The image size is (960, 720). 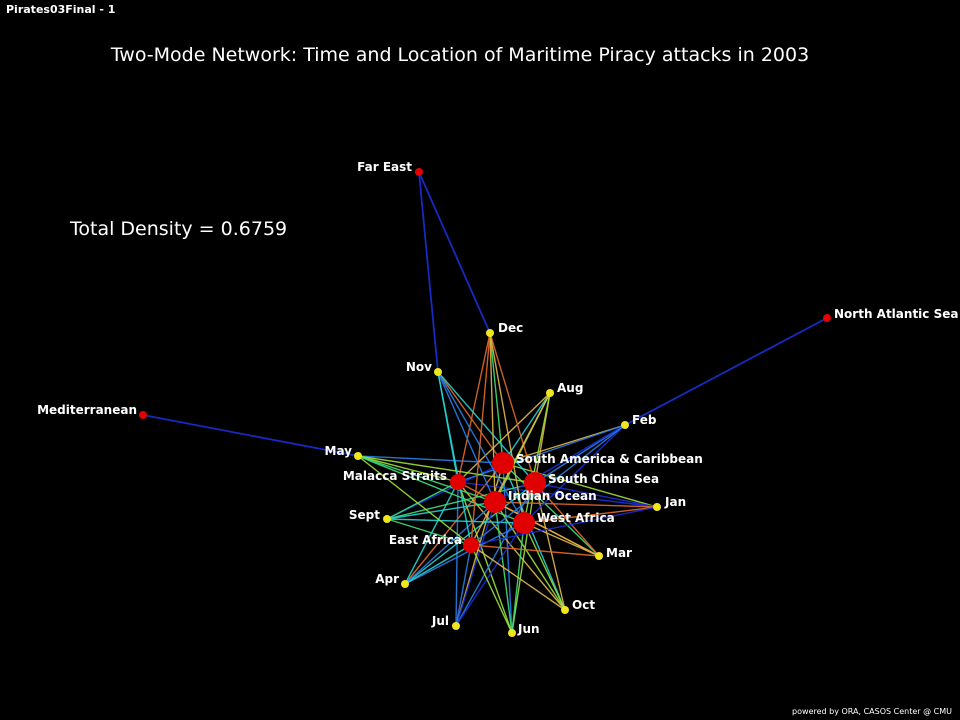 What do you see at coordinates (552, 496) in the screenshot?
I see `location-label-indianocean: Indian Ocean` at bounding box center [552, 496].